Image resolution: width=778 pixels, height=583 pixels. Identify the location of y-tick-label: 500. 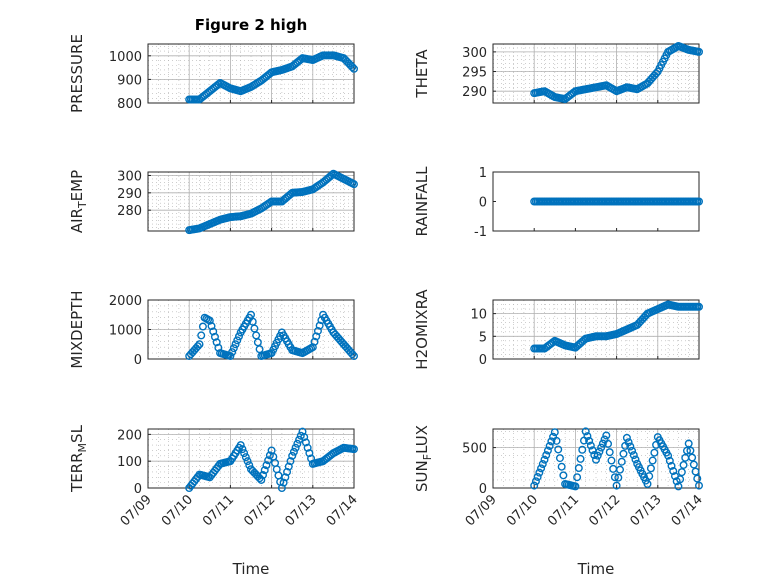
(474, 449).